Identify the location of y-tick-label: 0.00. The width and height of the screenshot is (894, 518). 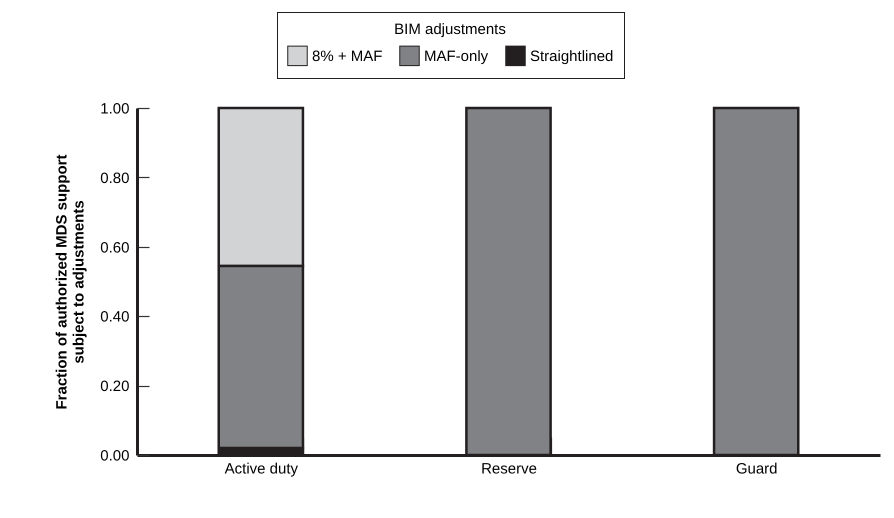
(115, 456).